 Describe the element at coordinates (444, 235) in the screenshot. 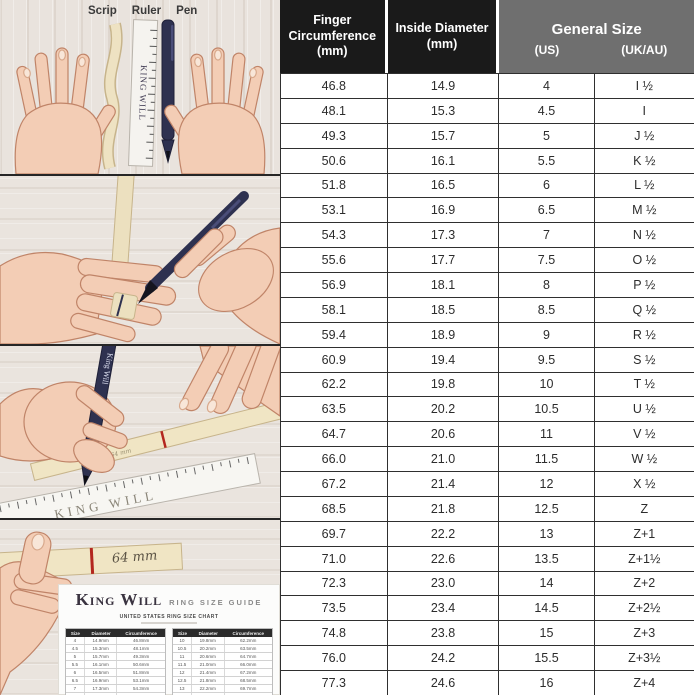

I see `table-cell: 17.3` at that location.